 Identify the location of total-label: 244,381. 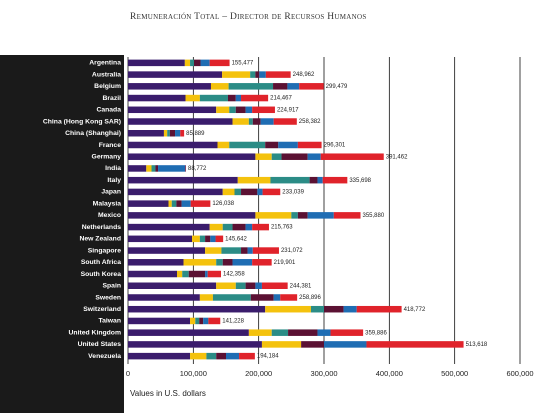
(301, 286).